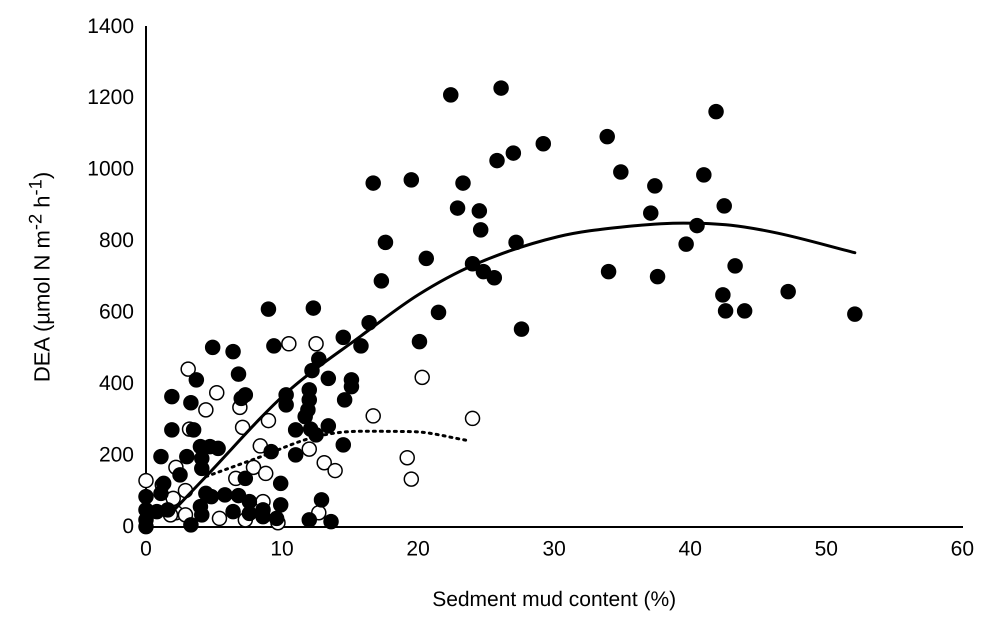 This screenshot has height=631, width=984. I want to click on x-tick-label: 50, so click(826, 548).